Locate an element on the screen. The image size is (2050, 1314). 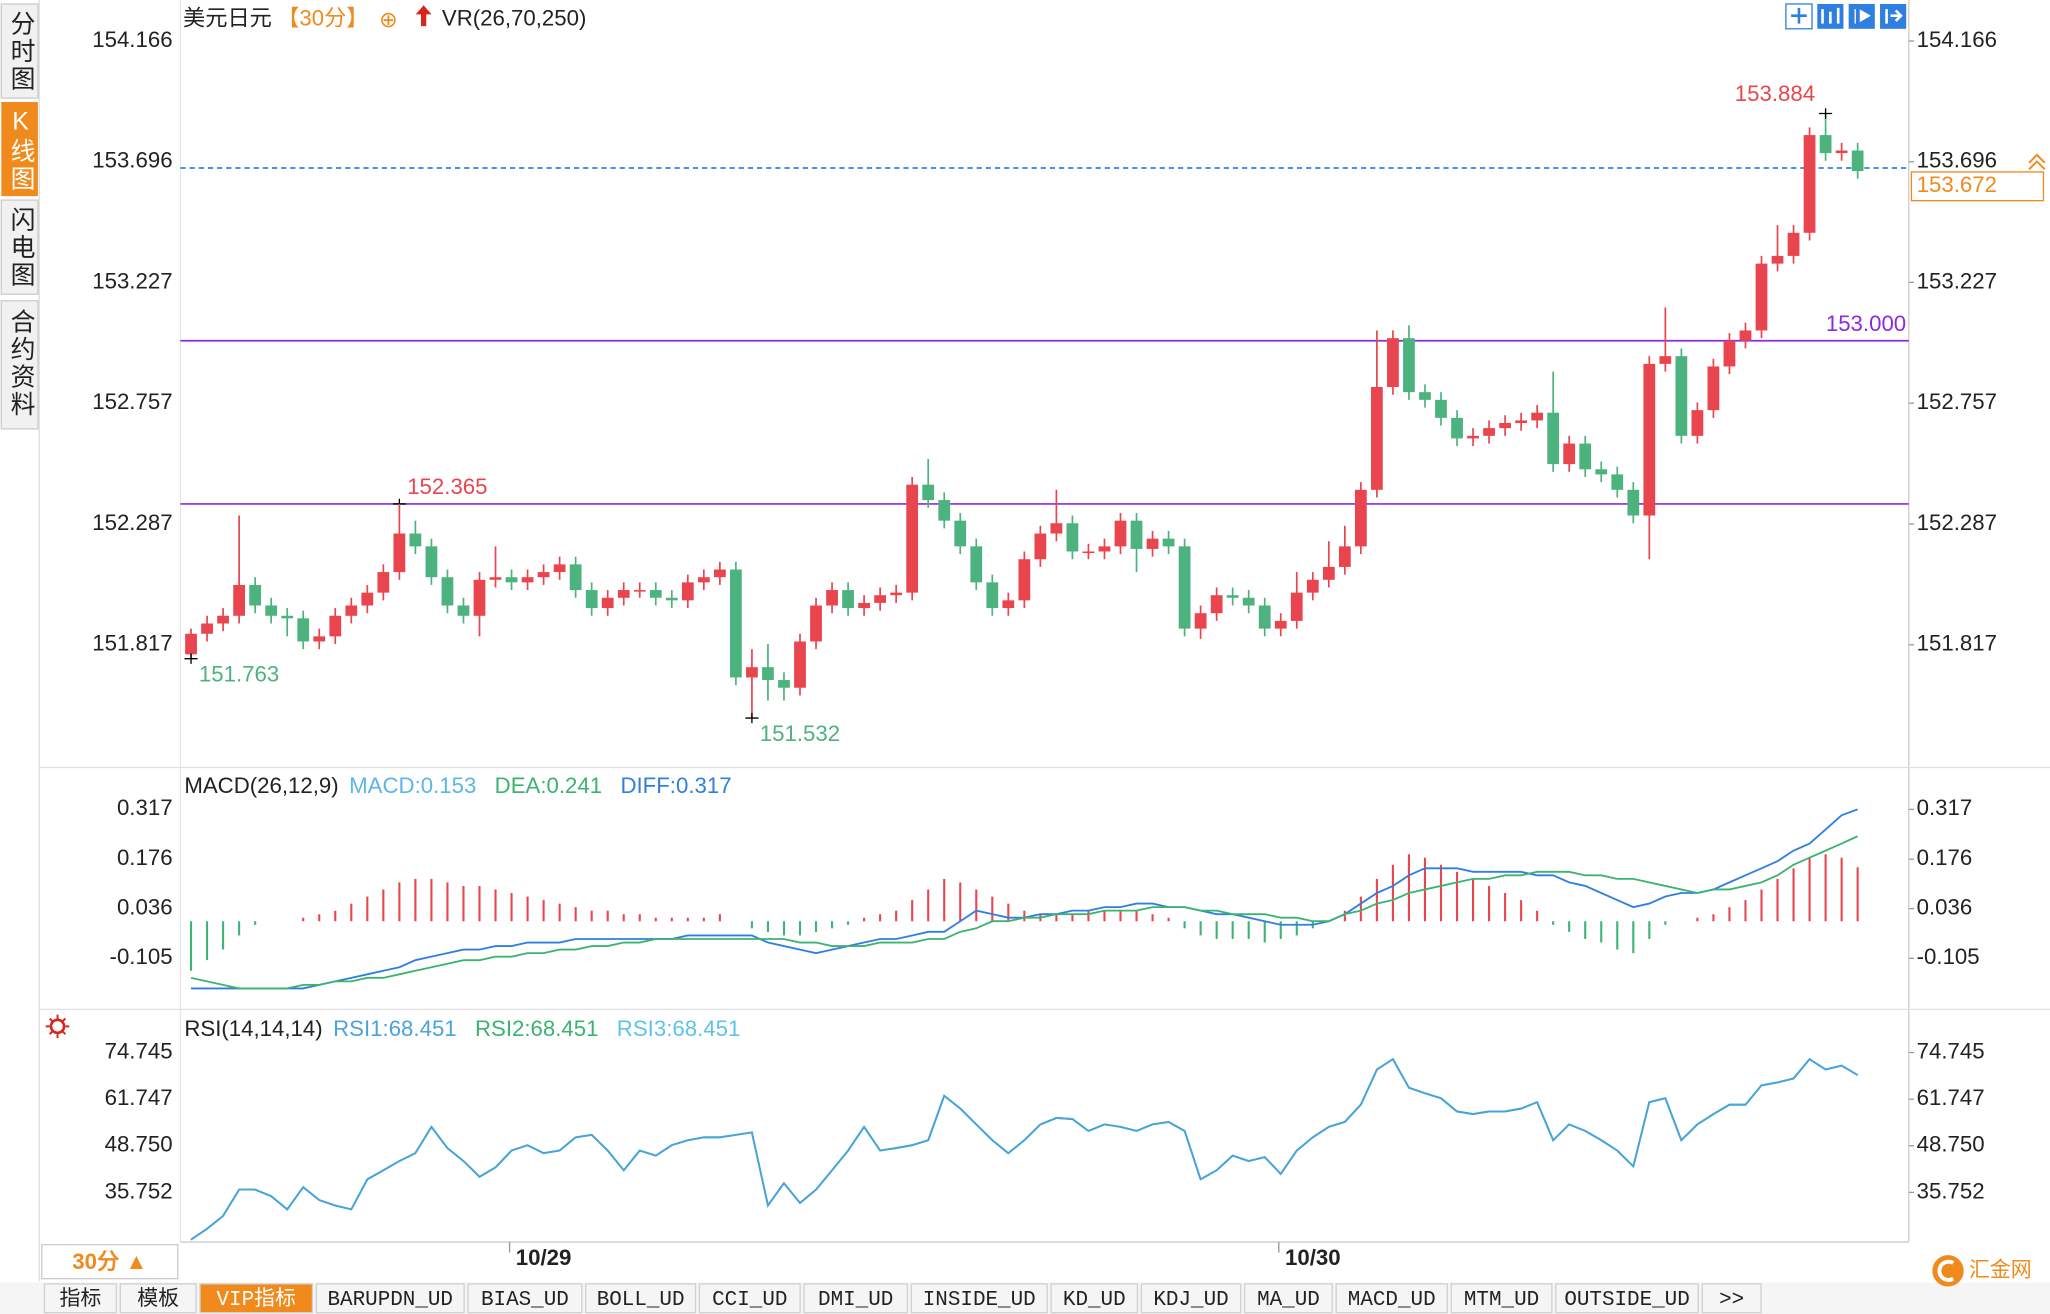
tab-label: DMI_UD is located at coordinates (855, 1300).